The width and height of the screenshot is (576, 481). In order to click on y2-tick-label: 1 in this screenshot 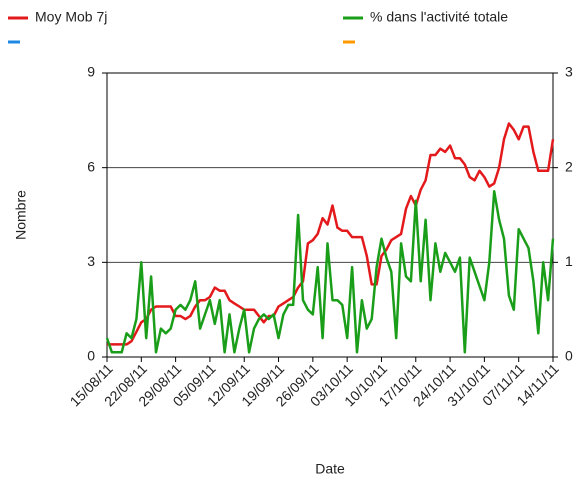, I will do `click(569, 261)`.